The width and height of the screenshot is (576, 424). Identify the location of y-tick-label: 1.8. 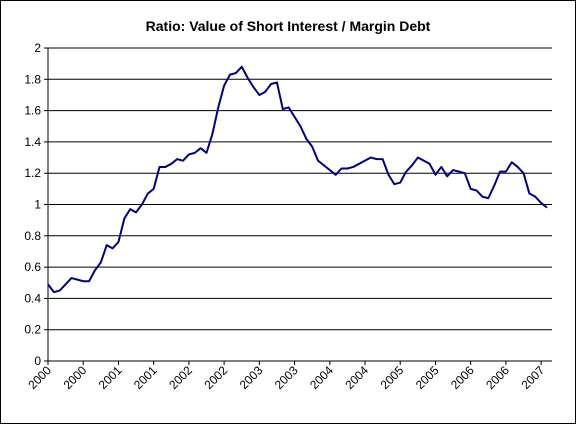
(32, 79).